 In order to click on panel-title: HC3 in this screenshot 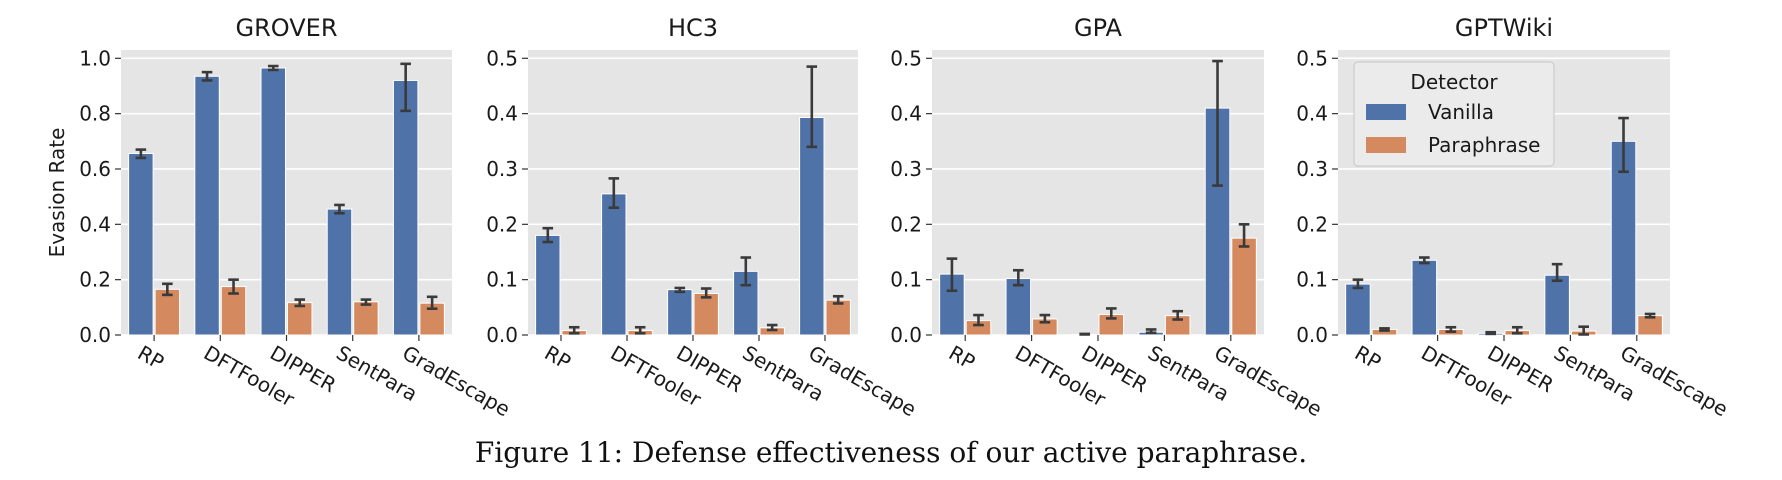, I will do `click(693, 28)`.